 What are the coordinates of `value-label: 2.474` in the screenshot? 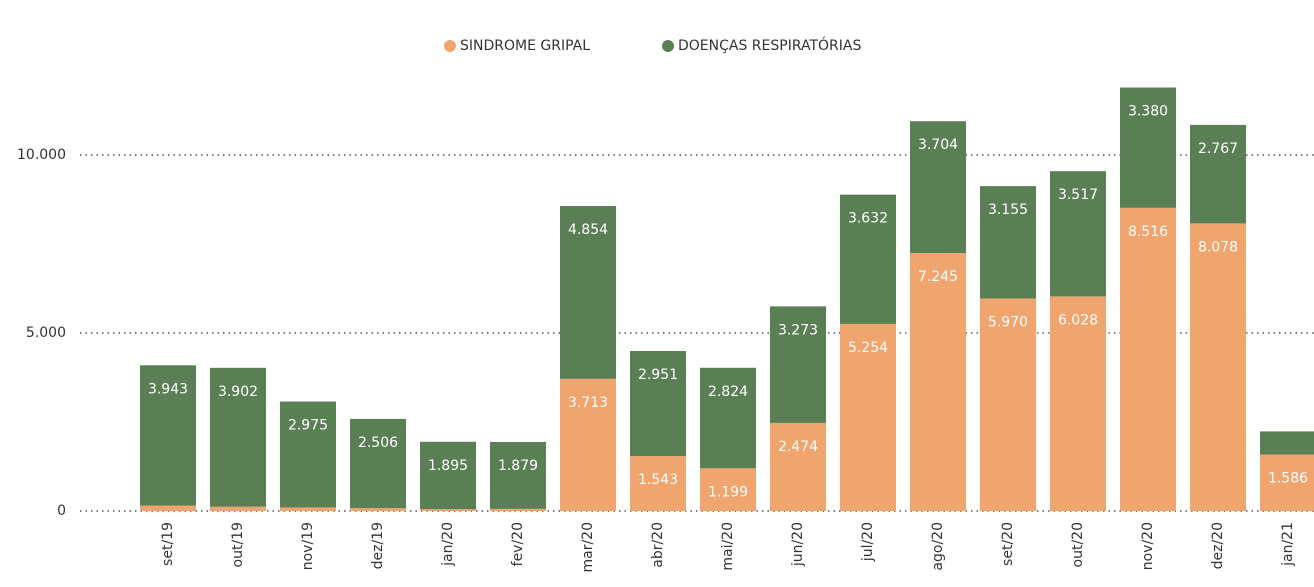 It's located at (798, 447).